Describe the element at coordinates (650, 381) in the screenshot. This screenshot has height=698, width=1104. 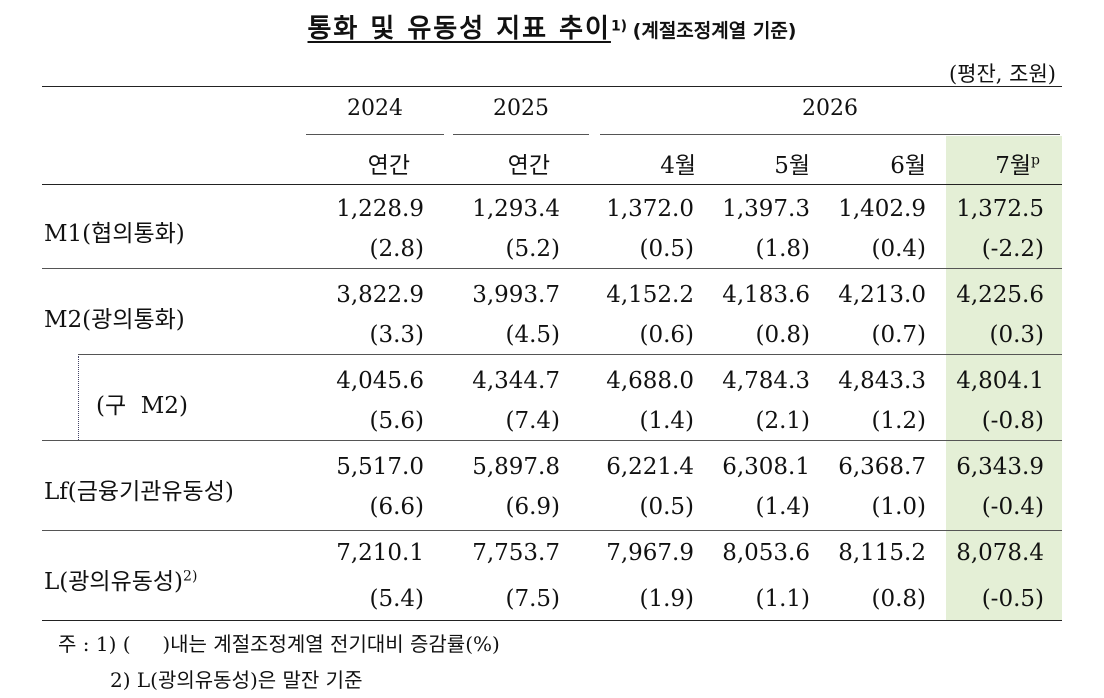
I see `table-cell-value: 4,688.0` at that location.